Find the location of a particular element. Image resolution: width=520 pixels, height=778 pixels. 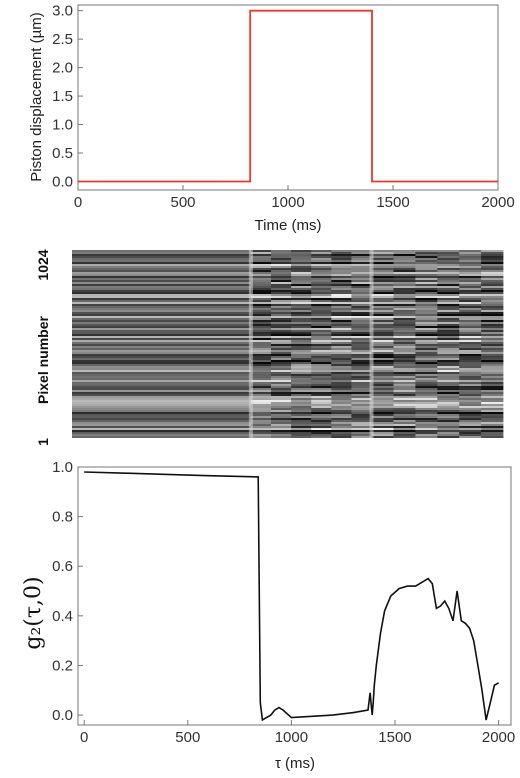

heatmap-y-tick-top: 1024 is located at coordinates (43, 264).